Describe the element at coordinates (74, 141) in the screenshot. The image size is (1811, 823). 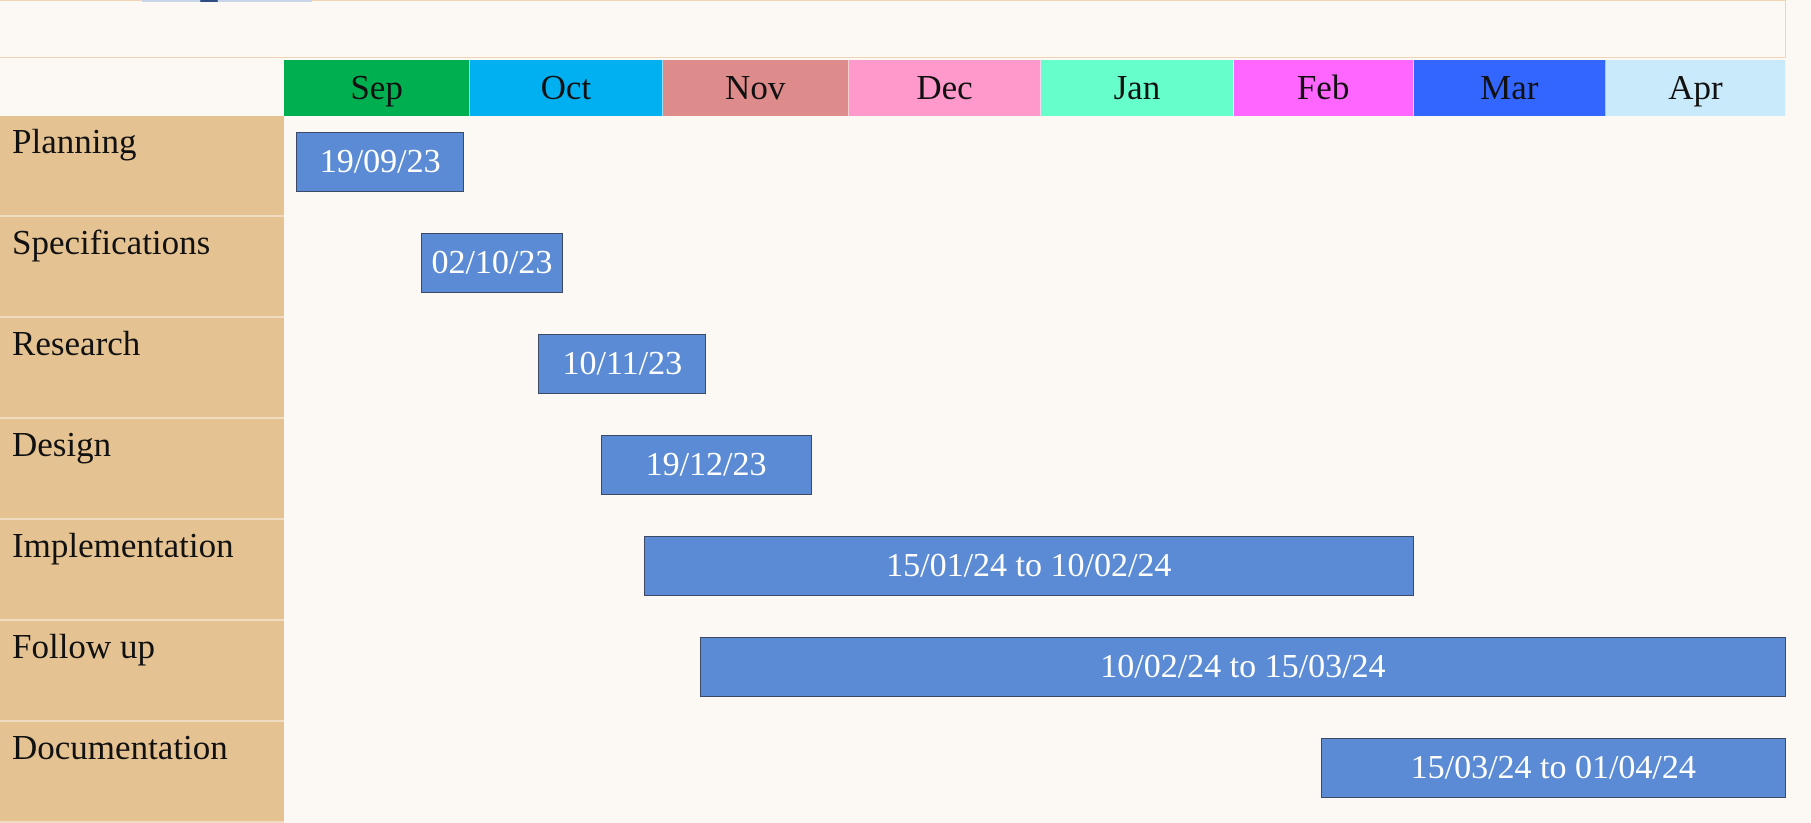
I see `task-name-label: Planning` at that location.